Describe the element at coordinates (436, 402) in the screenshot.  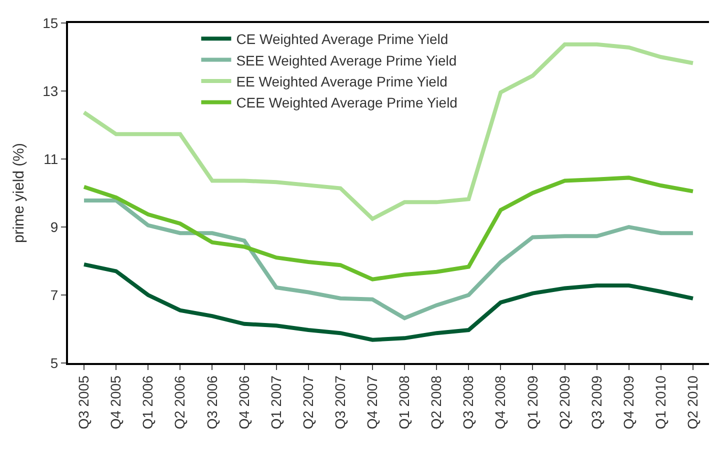
I see `x-tick-label: Q2 2008` at that location.